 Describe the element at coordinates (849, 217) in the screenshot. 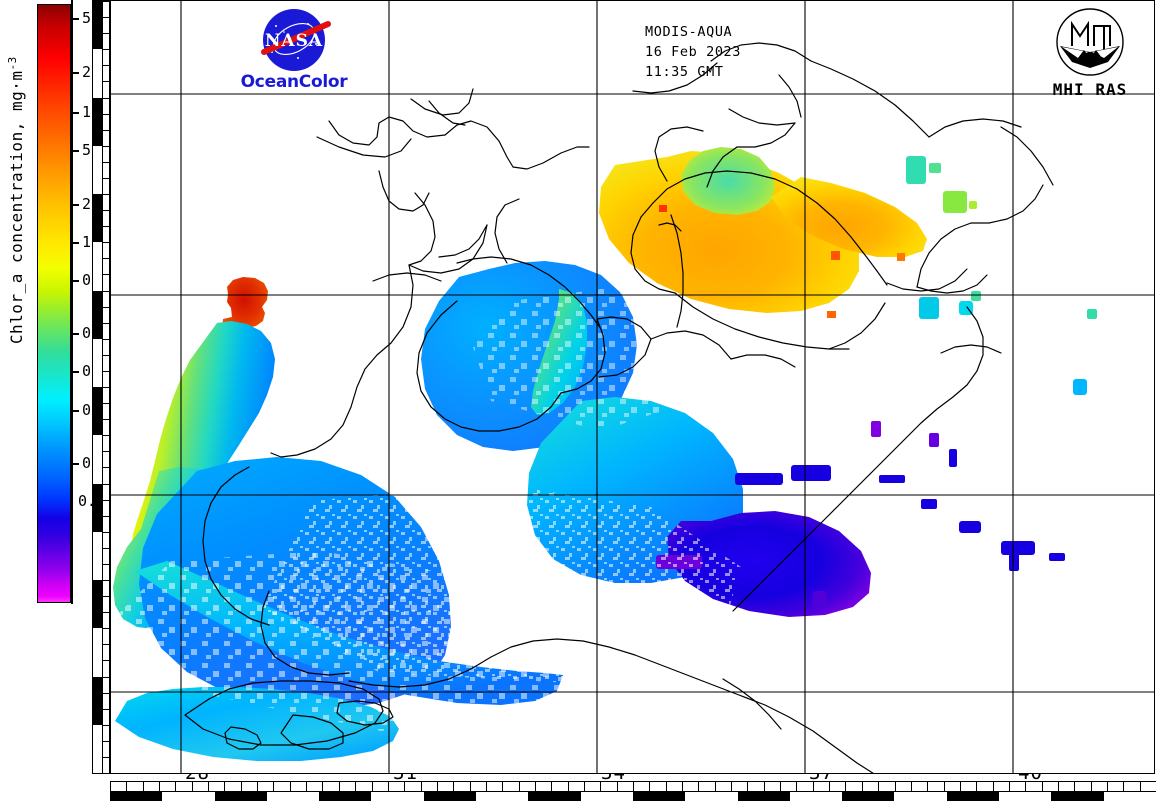

I see `chl-region-taganrog` at that location.